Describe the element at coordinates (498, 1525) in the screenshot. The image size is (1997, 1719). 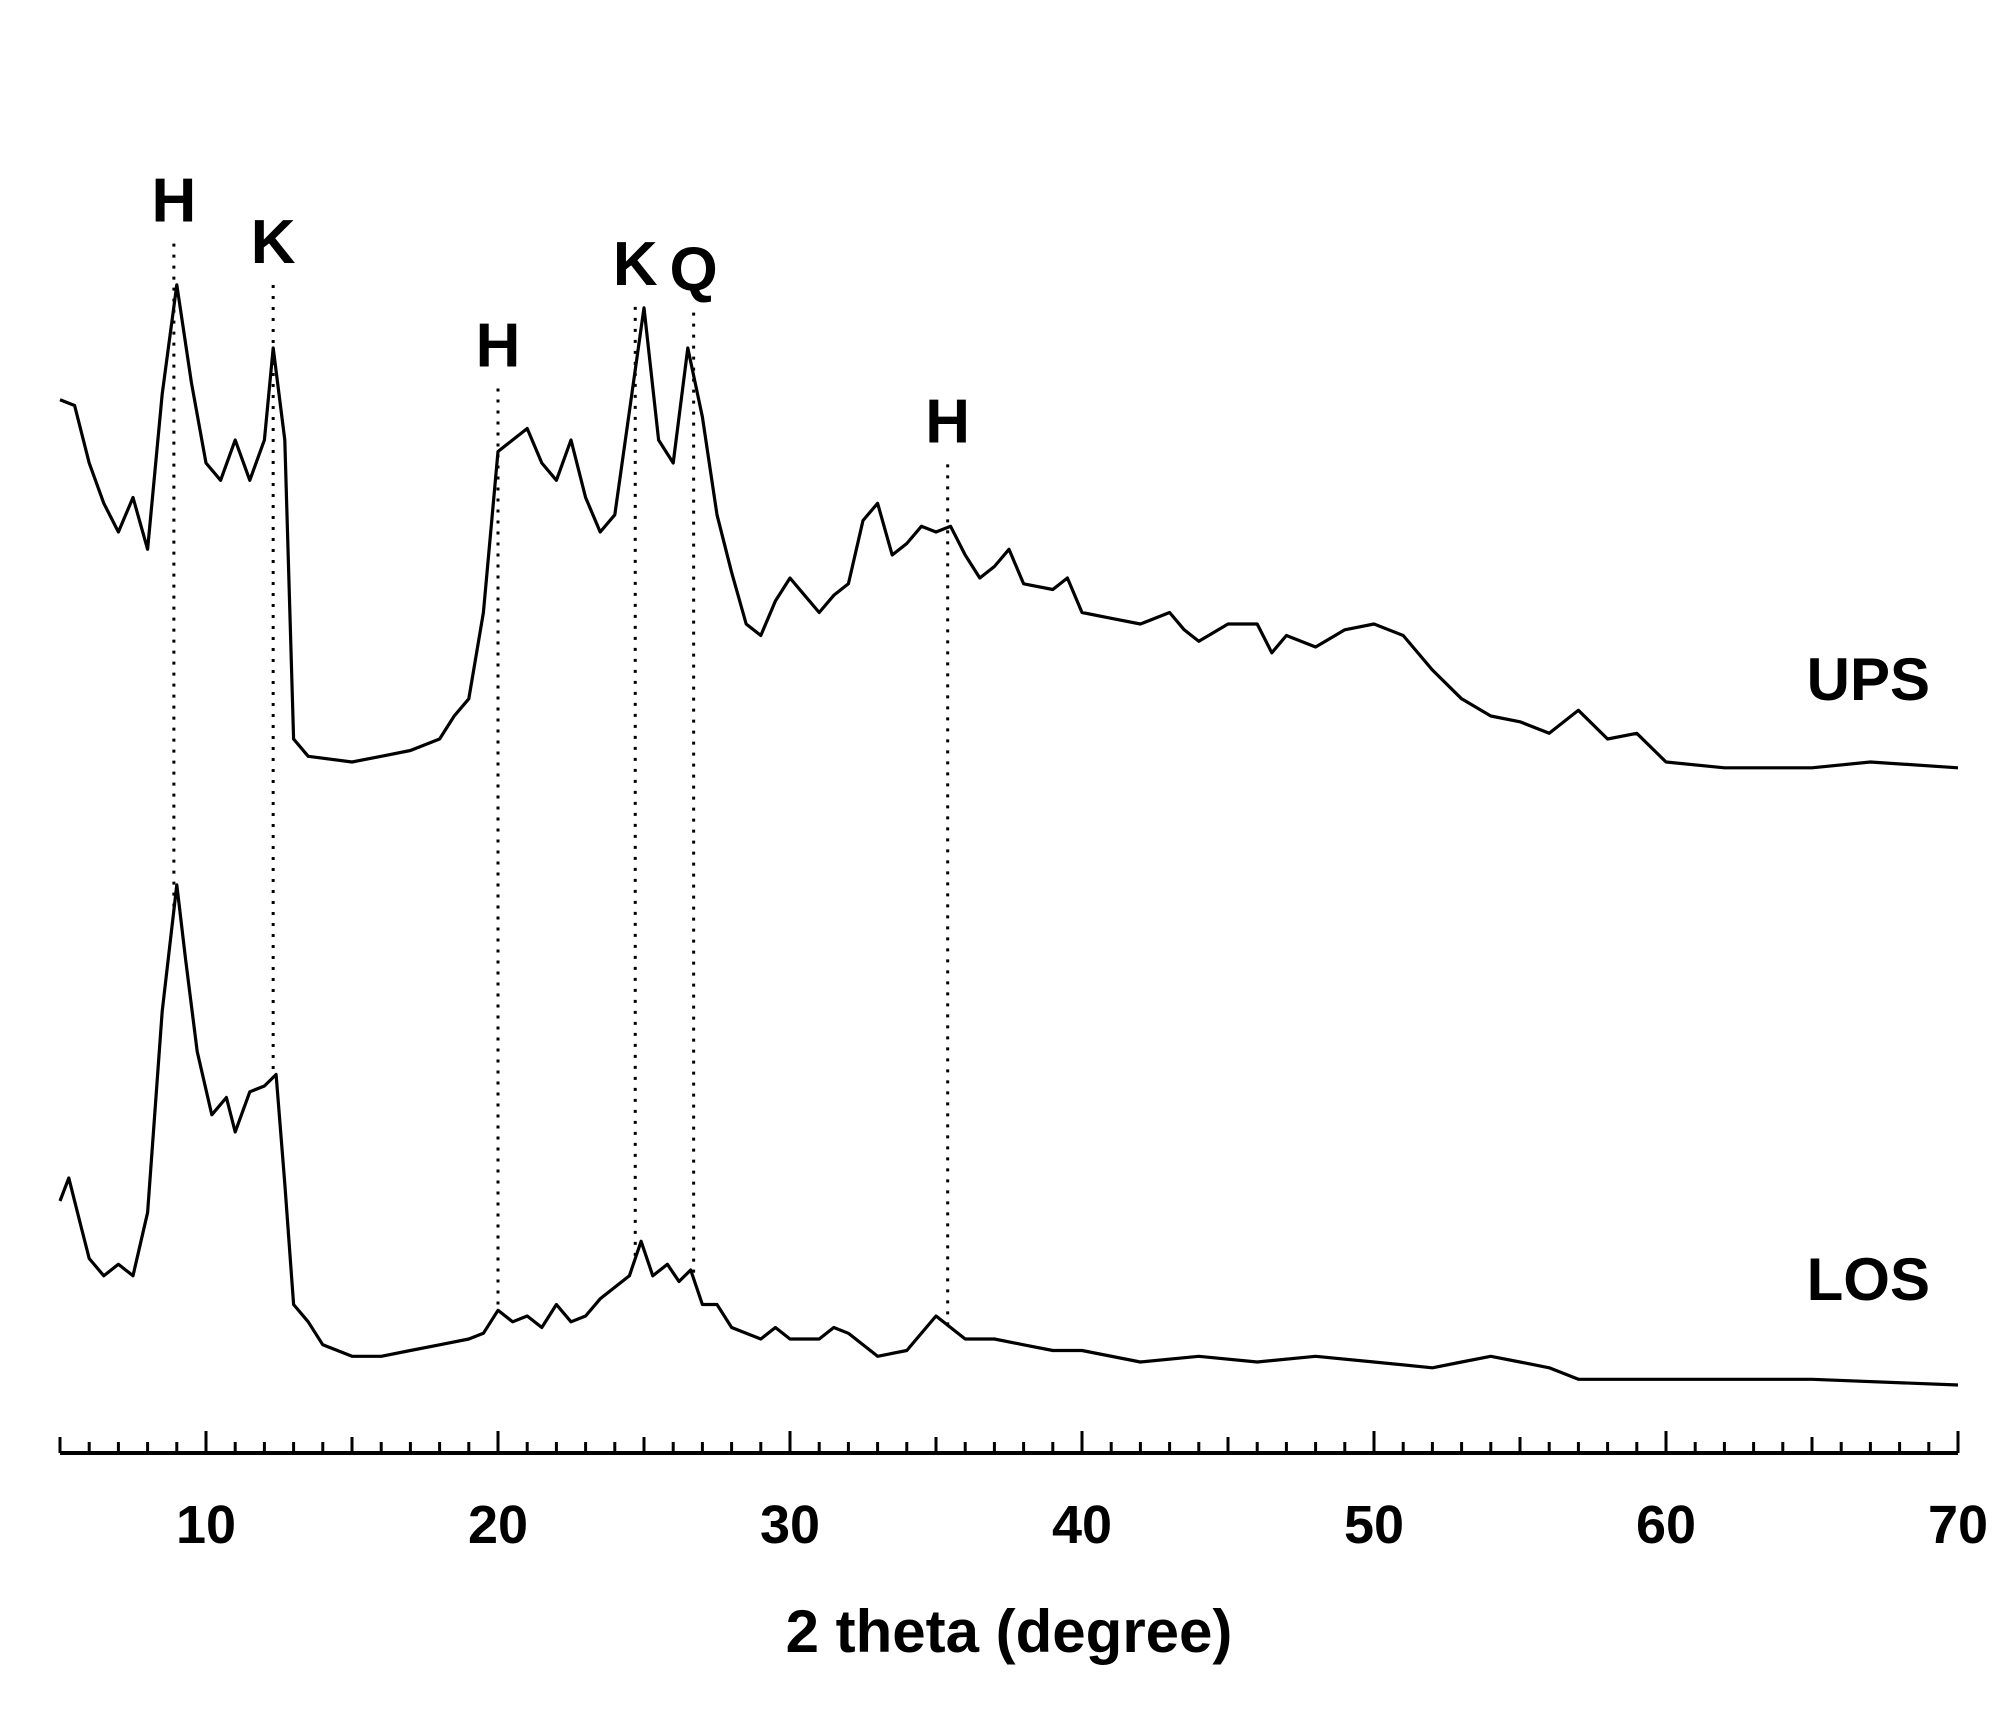
I see `x-tick-label: 20` at that location.